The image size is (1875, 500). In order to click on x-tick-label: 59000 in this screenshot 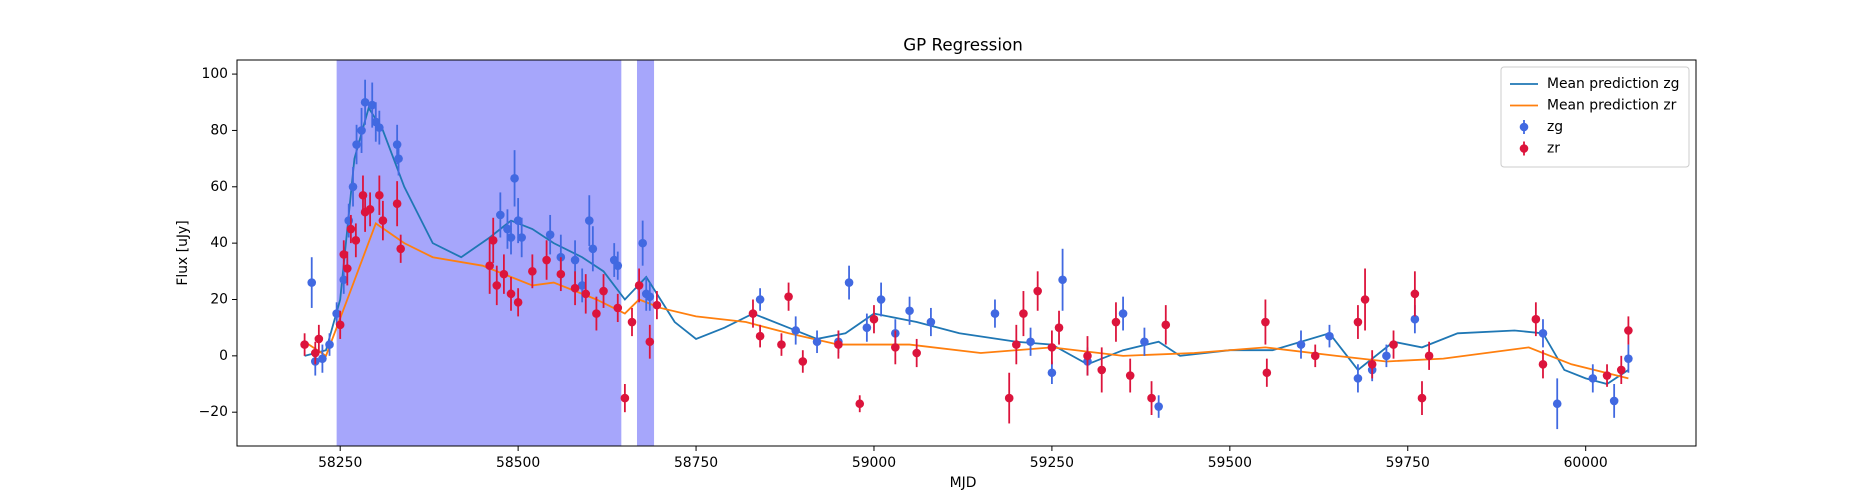, I will do `click(874, 463)`.